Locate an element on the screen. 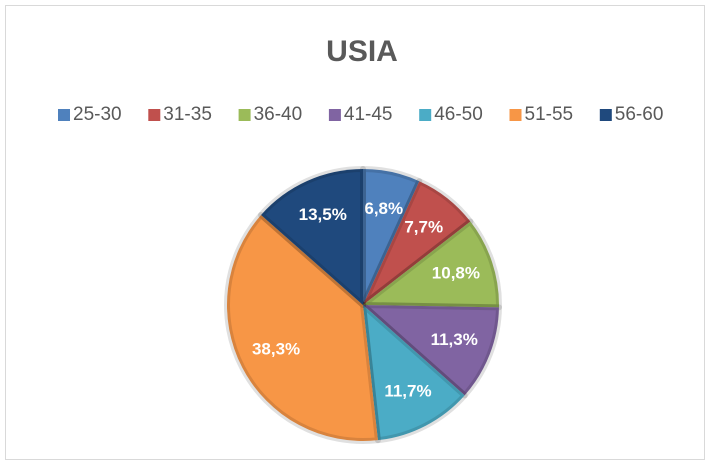 The height and width of the screenshot is (464, 710). legend-label: 36-40 is located at coordinates (278, 114).